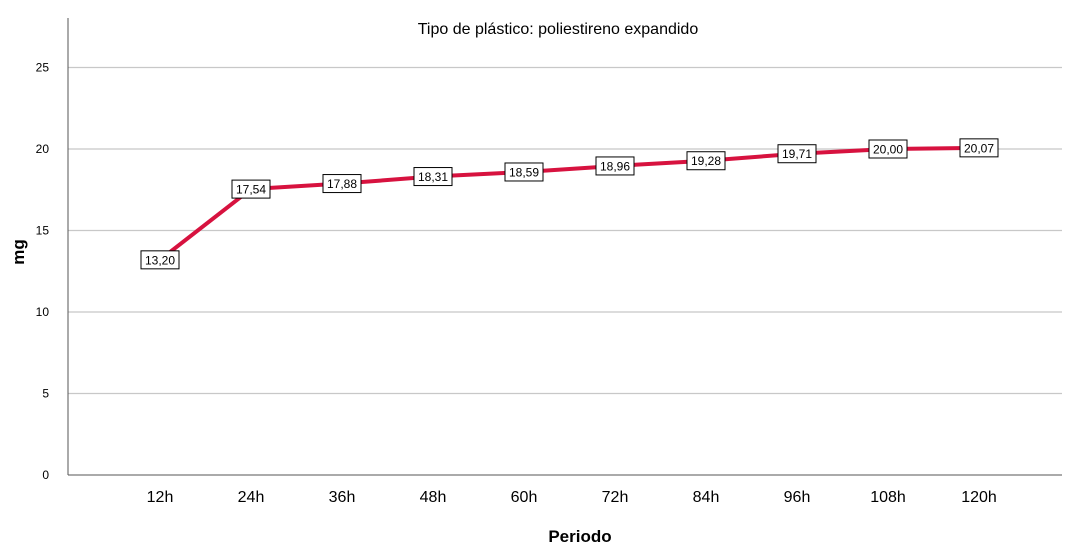 This screenshot has width=1078, height=551. I want to click on data-label: 18,96, so click(615, 166).